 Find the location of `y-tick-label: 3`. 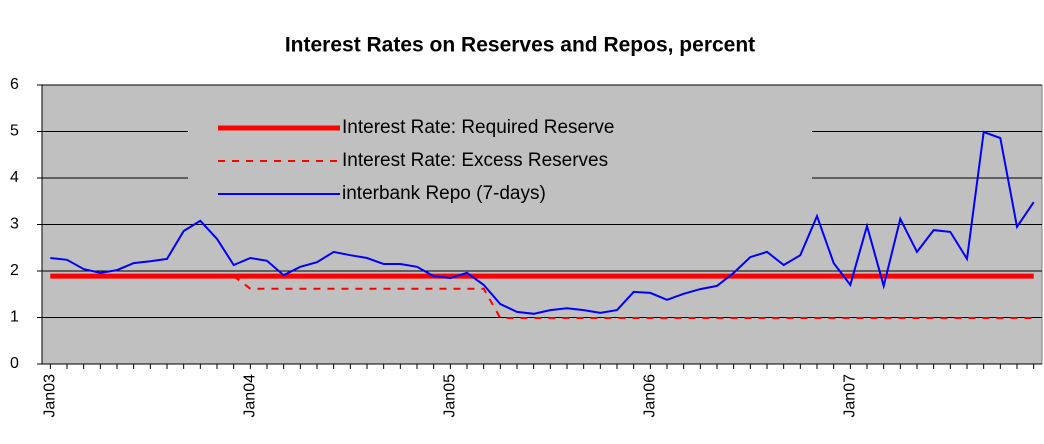

y-tick-label: 3 is located at coordinates (14, 224).